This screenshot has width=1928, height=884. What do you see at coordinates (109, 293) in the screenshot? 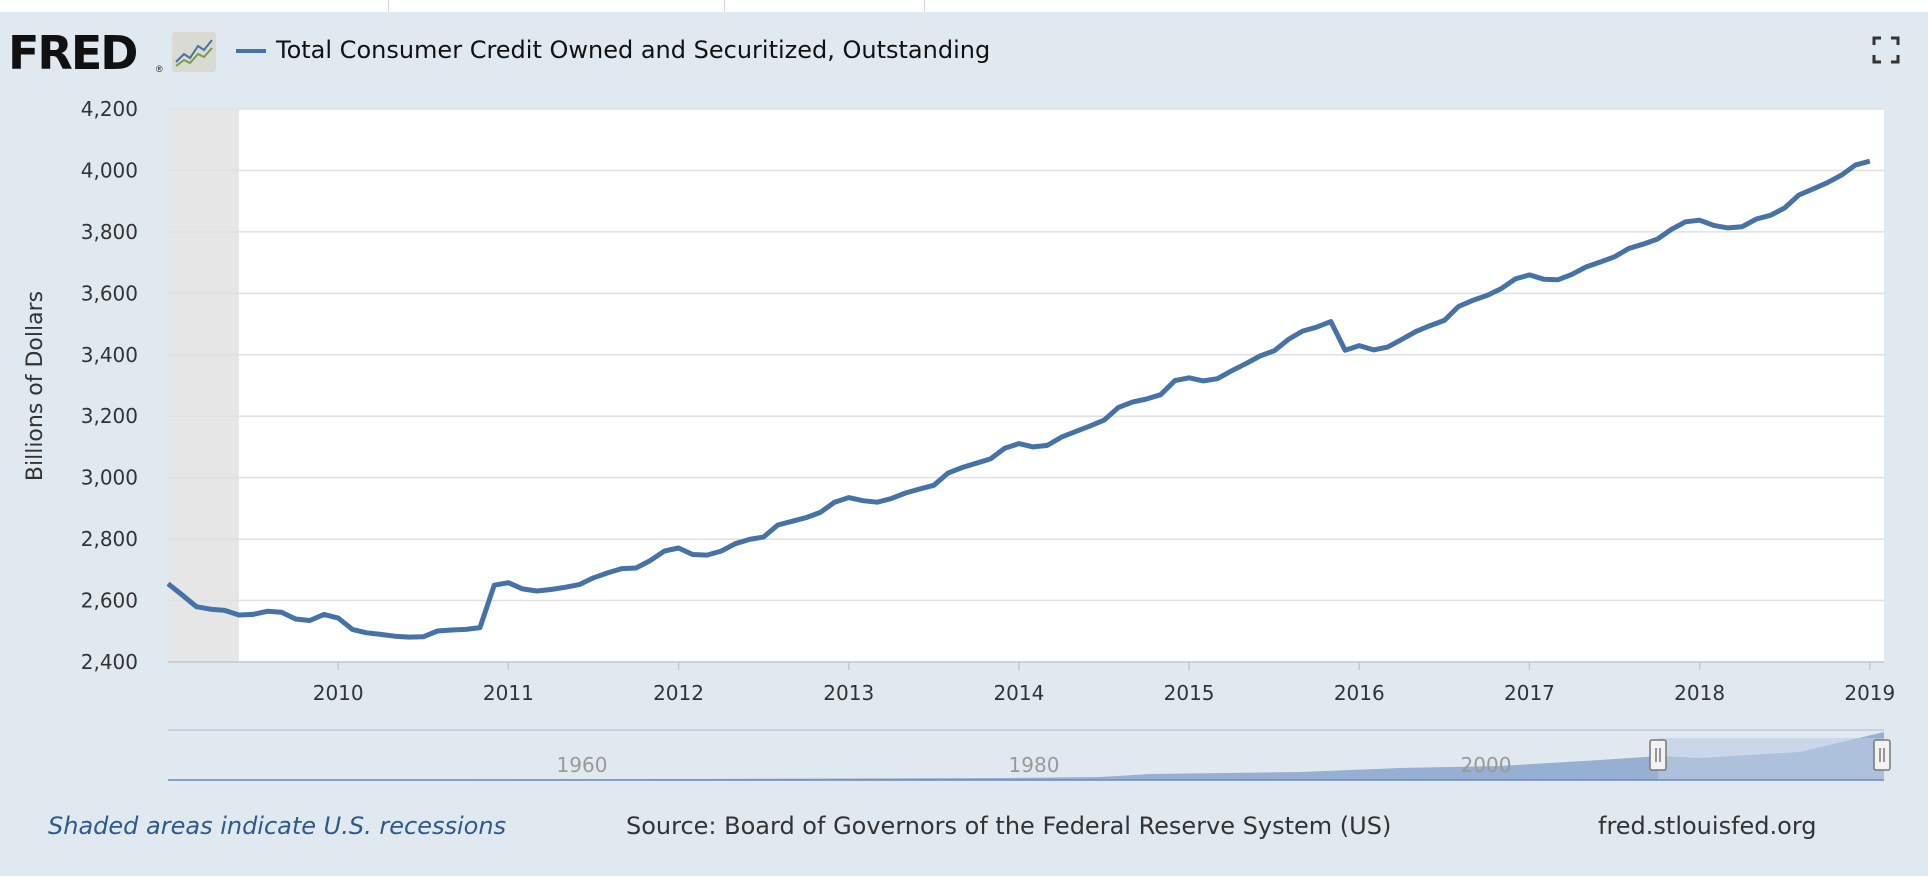
I see `y-tick-label: 3,600` at bounding box center [109, 293].